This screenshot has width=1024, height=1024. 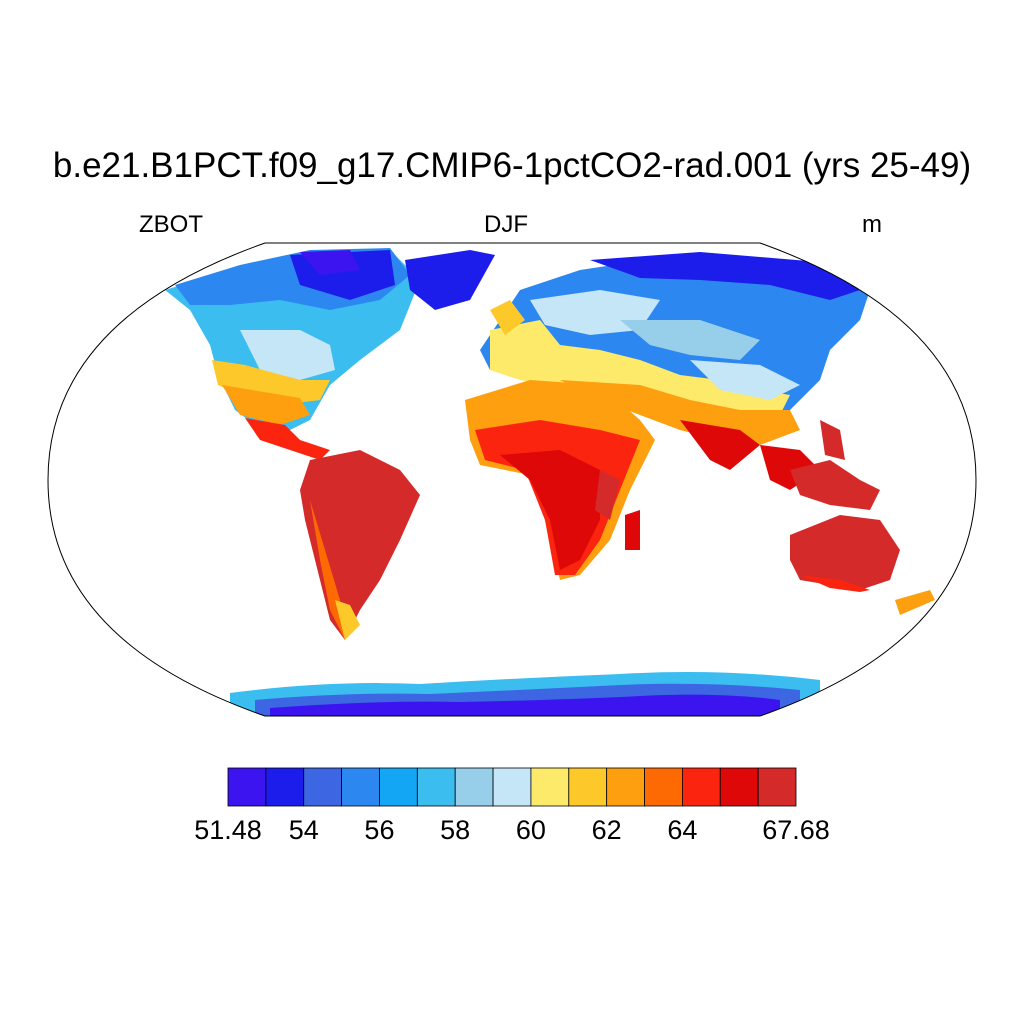 I want to click on variable-label: ZBOT, so click(x=171, y=224).